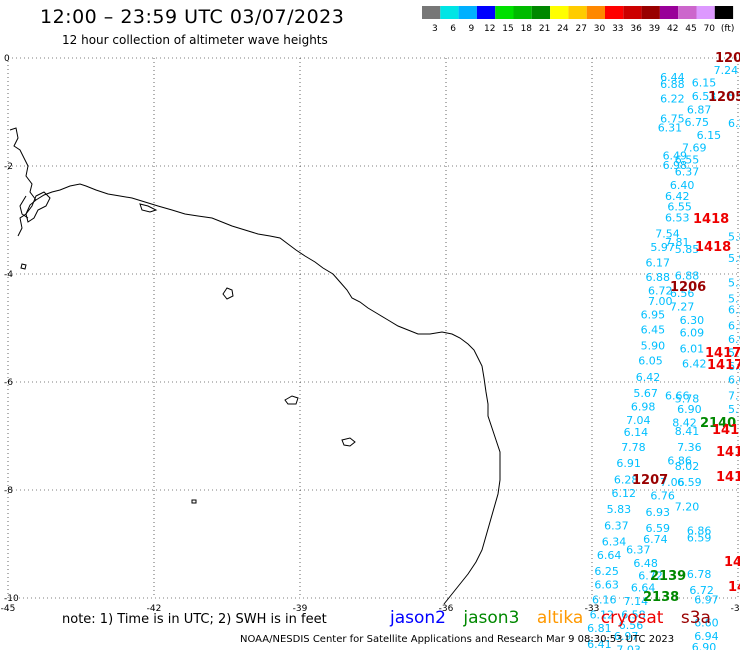 This screenshot has height=650, width=740. I want to click on wave-height-label: 6.44, so click(672, 77).